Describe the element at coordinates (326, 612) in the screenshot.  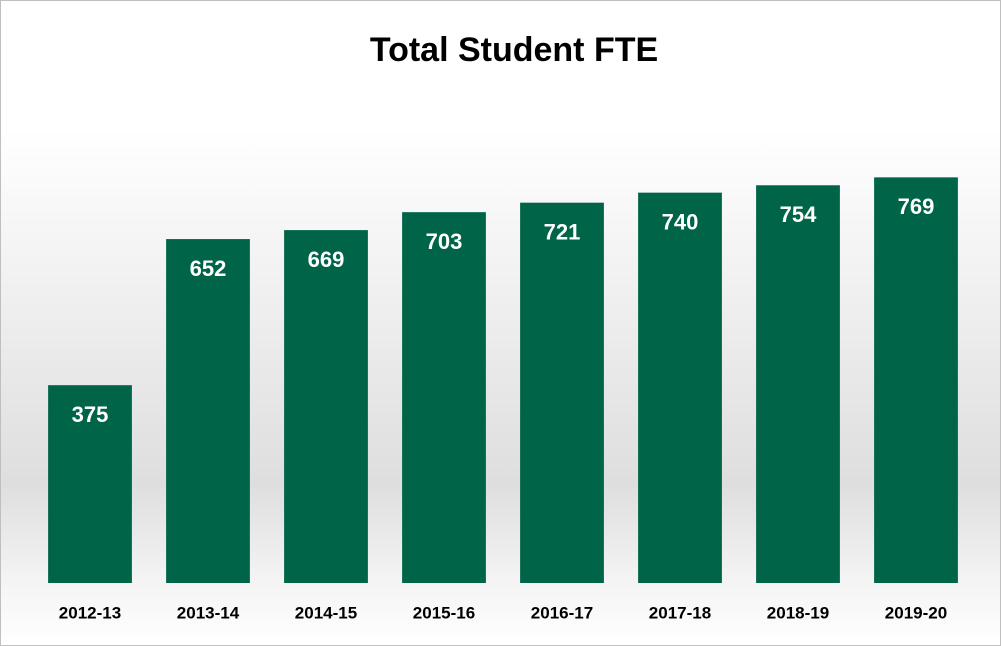
I see `x-tick-label: 2014-15` at that location.